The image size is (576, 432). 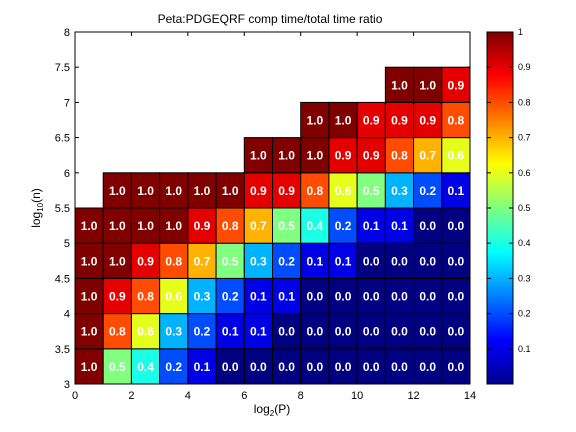 I want to click on chart-title: Peta:PDGEQRF comp time/total time ratio, so click(x=270, y=19).